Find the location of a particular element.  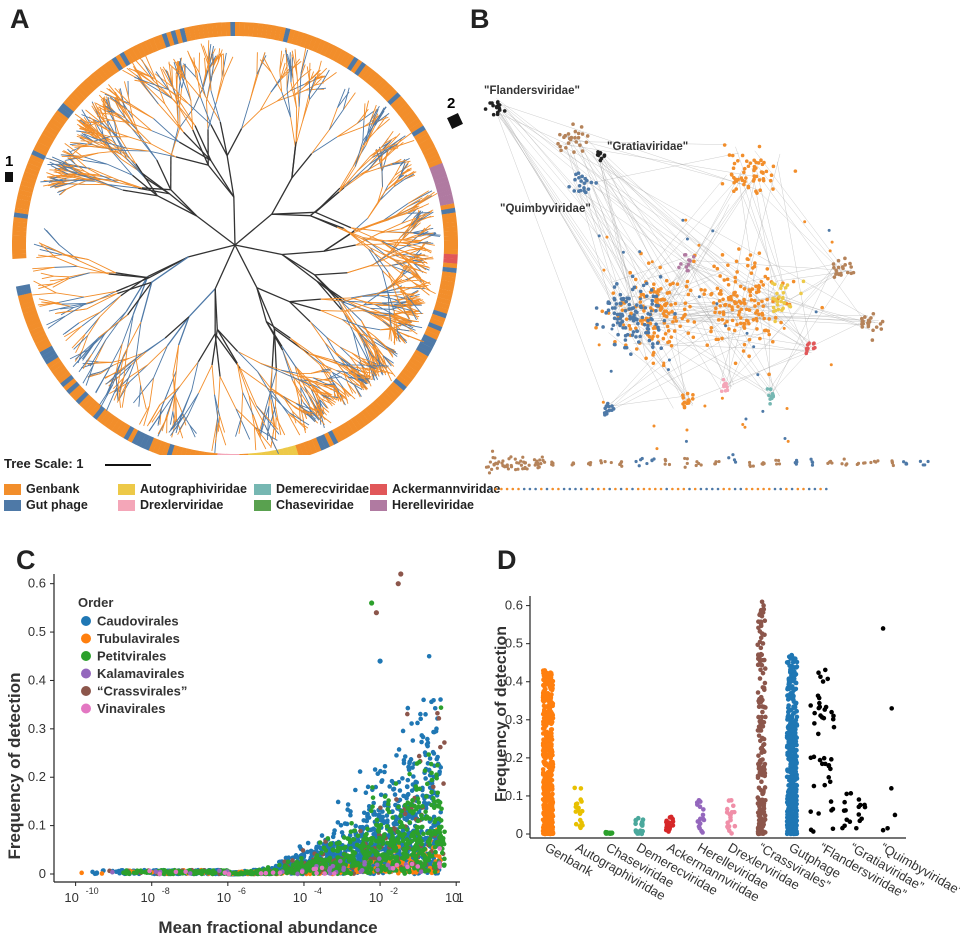

scatter-y-tick: 0.4 is located at coordinates (37, 679).